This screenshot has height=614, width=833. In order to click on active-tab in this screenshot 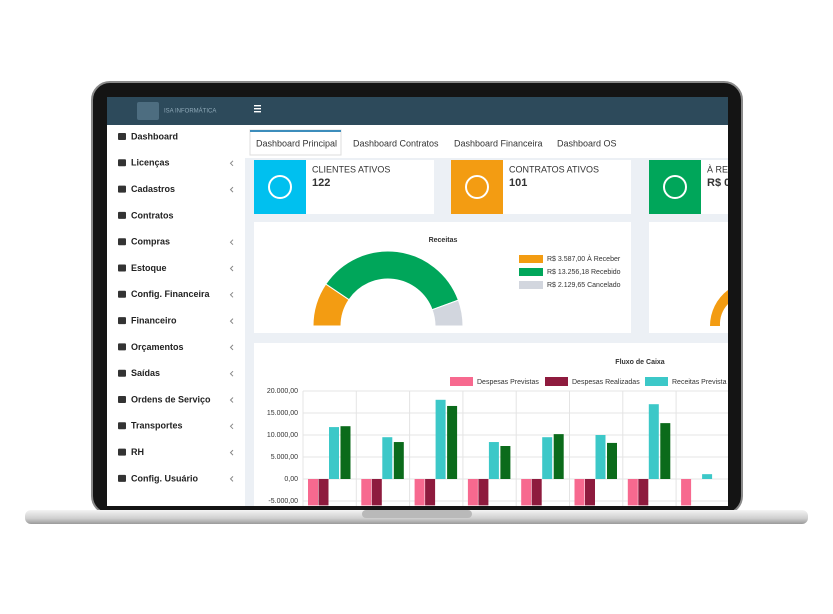, I will do `click(295, 142)`.